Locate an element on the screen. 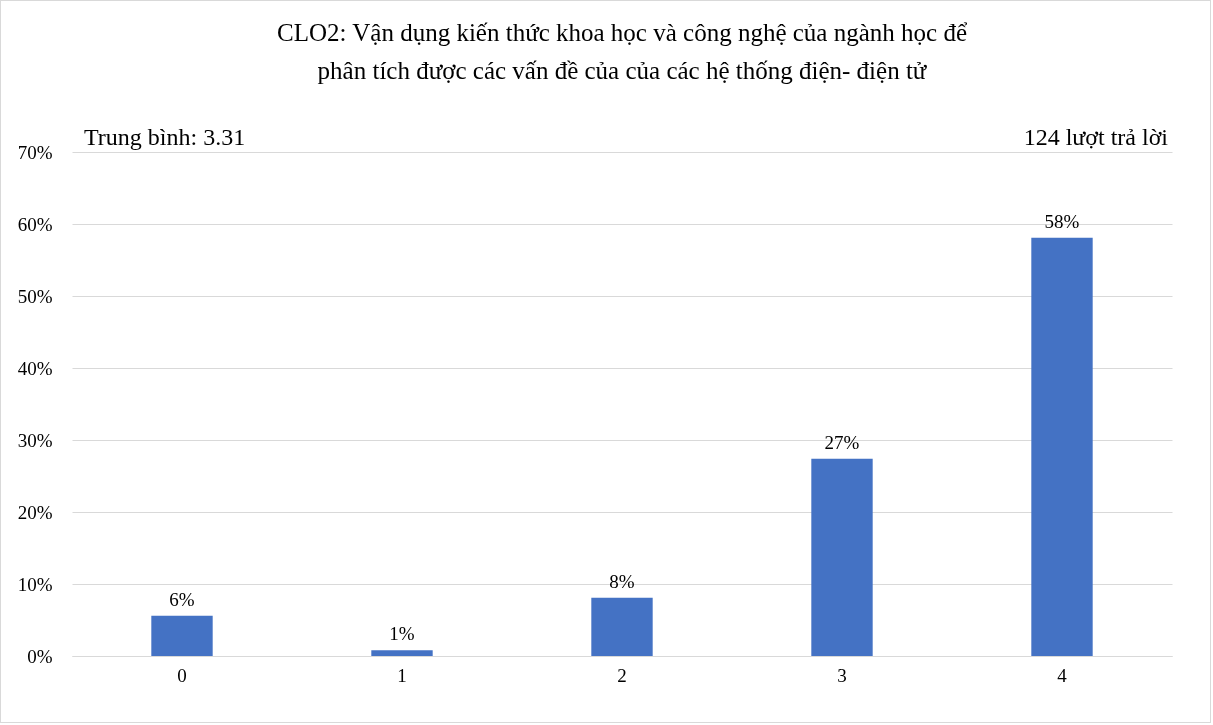  chart-title: CLO2: Vận dụng kiến thức khoa học và công nghệ của ngành học để phân tích được các vấn đề của của các hệ thống điện- điện tử is located at coordinates (622, 51).